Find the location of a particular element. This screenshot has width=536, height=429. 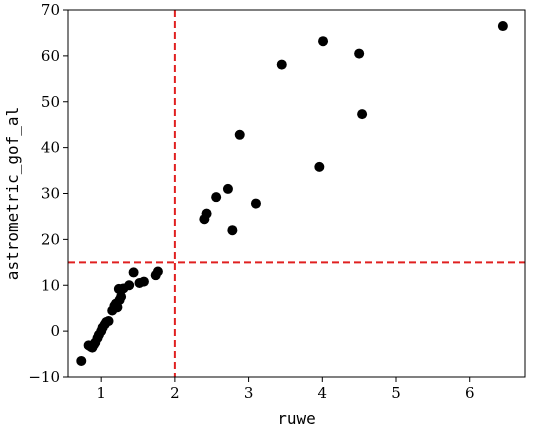

x-tick-label: 3 is located at coordinates (249, 393).